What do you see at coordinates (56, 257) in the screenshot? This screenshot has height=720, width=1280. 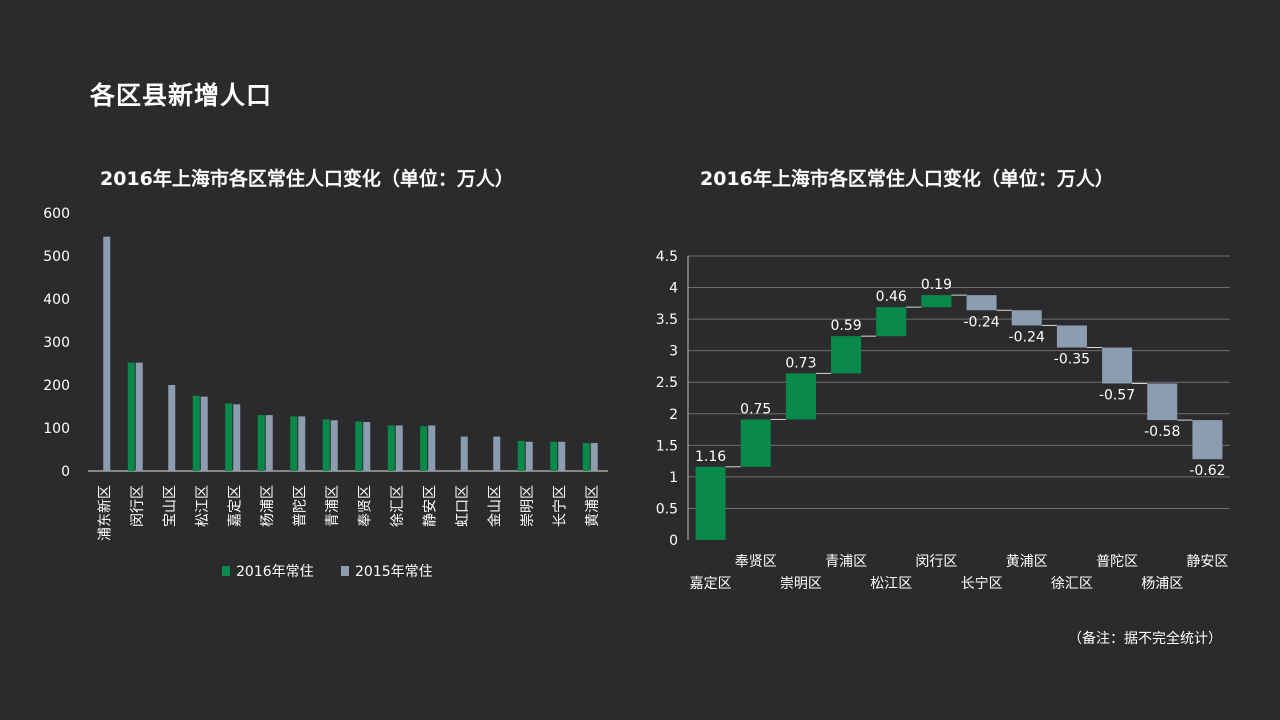 I see `left-y-tick-label: 500` at bounding box center [56, 257].